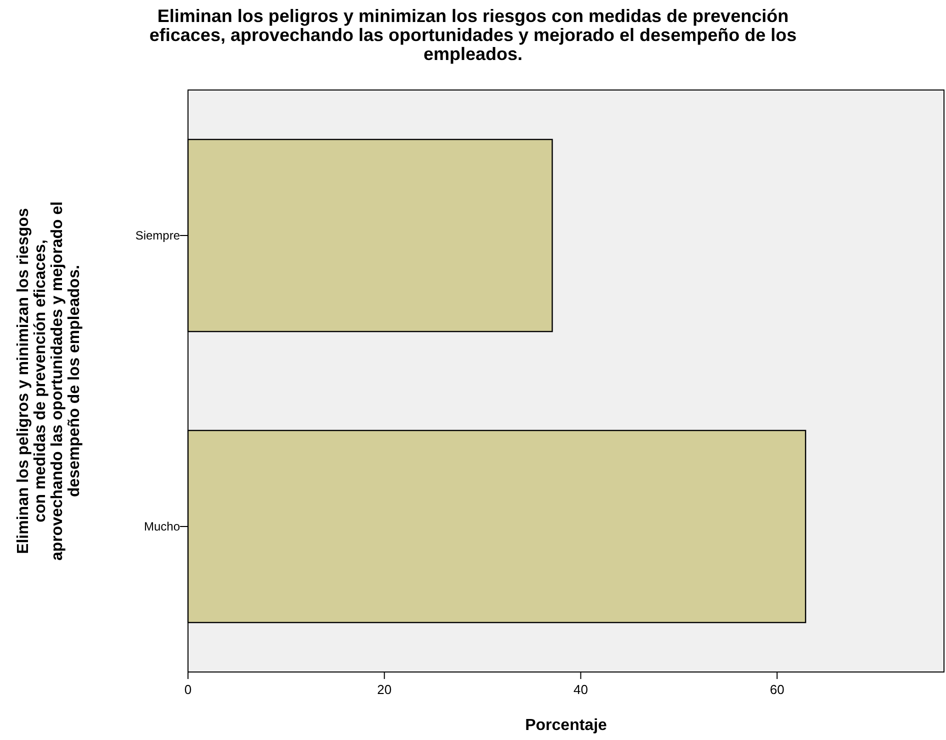 Image resolution: width=946 pixels, height=740 pixels. Describe the element at coordinates (162, 527) in the screenshot. I see `y-tick-label: Mucho` at that location.